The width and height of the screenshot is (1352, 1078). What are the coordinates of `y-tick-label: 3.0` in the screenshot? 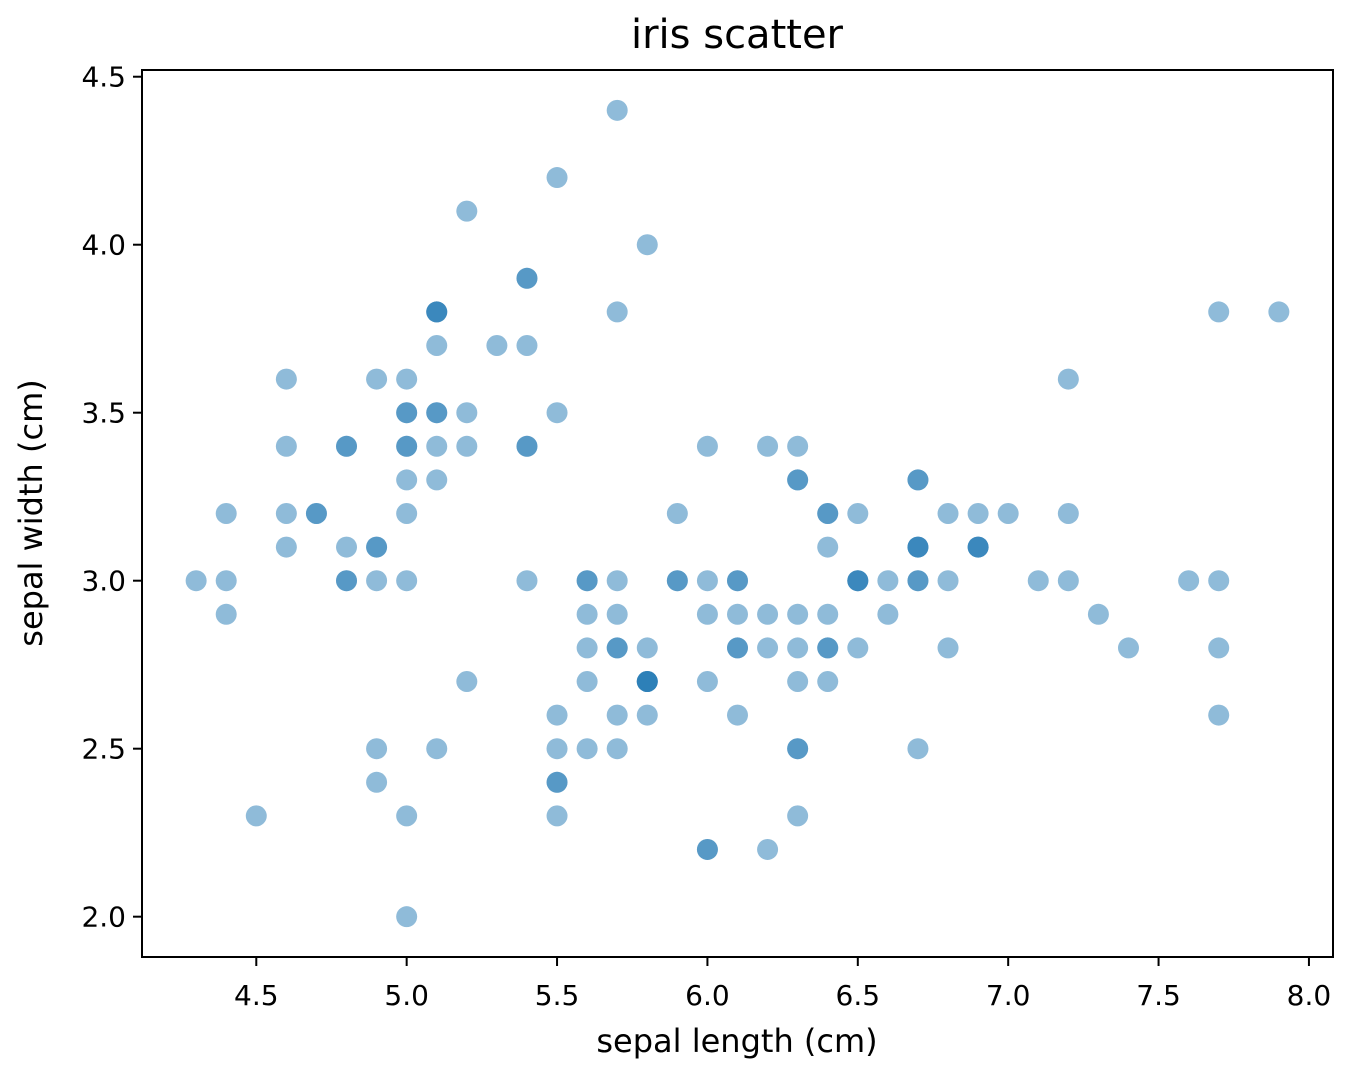 It's located at (103, 581).